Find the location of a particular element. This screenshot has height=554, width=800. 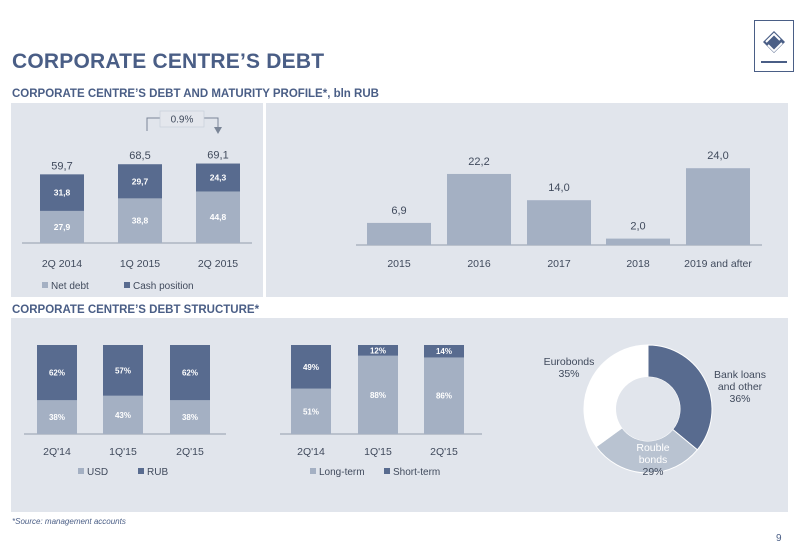

data-label: 22,2 is located at coordinates (478, 162).